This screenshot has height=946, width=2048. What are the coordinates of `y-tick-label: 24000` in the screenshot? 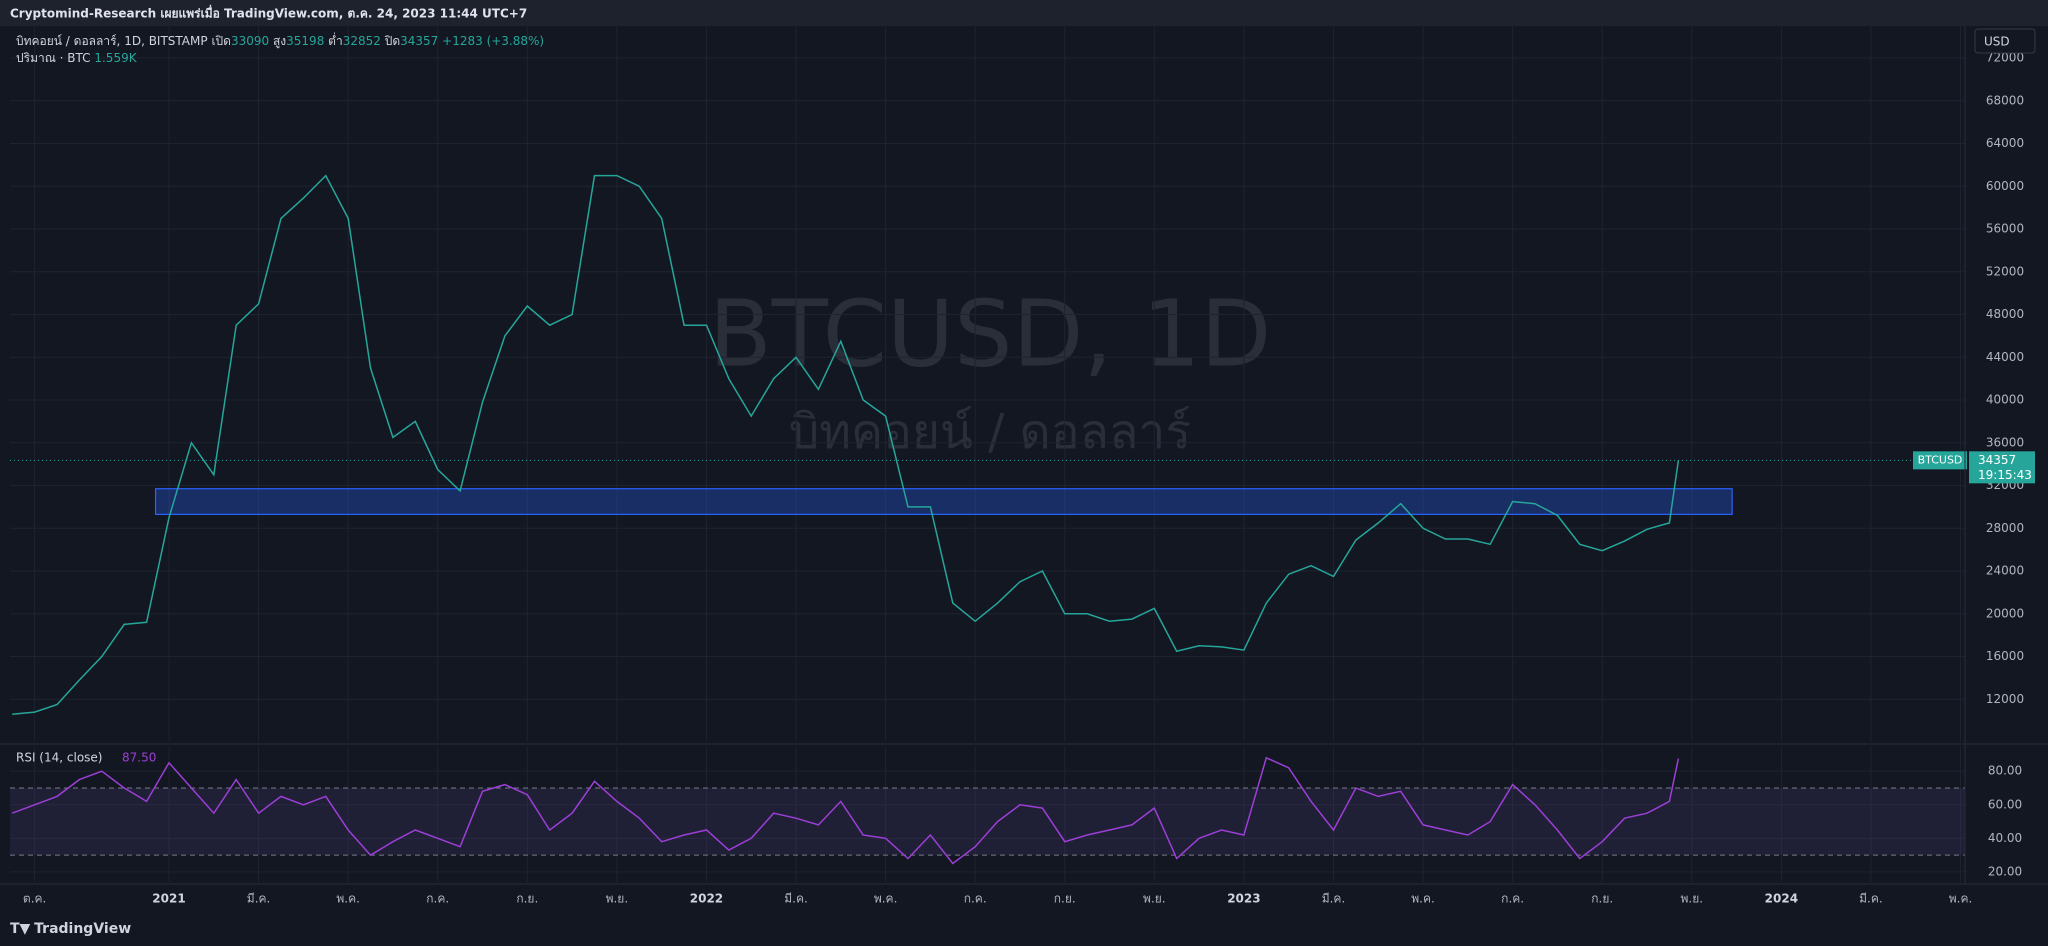 It's located at (2005, 571).